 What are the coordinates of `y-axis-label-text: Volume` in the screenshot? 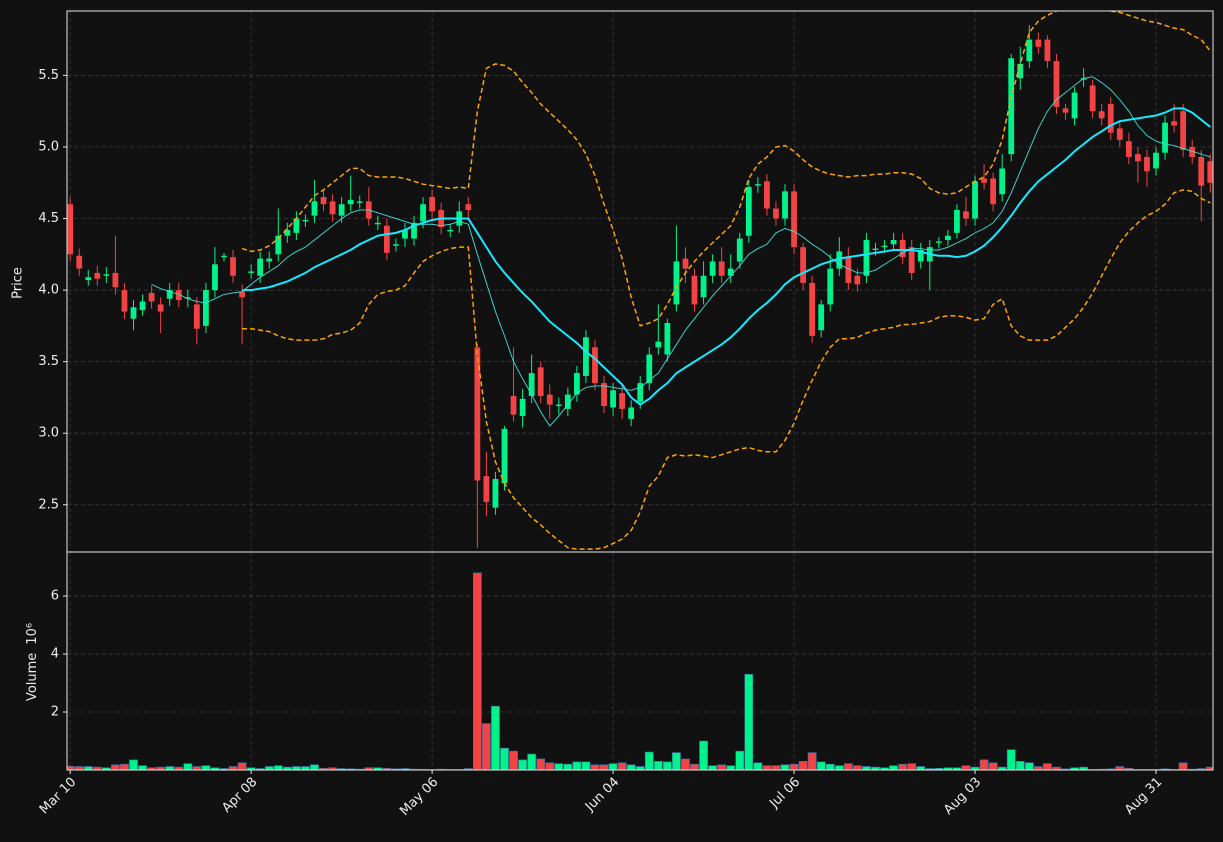 It's located at (32, 677).